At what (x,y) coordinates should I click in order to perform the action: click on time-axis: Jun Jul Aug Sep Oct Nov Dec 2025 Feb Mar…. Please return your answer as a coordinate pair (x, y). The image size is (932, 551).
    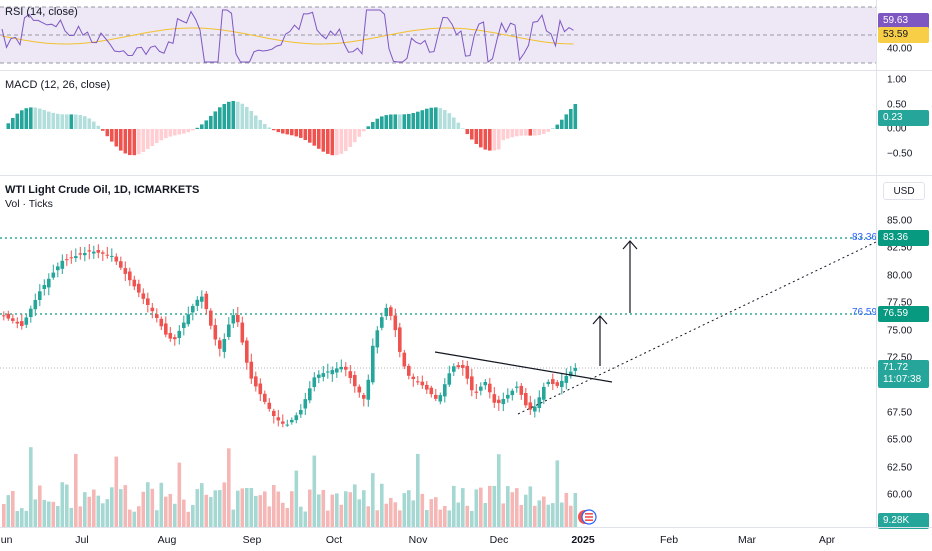
    Looking at the image, I should click on (466, 539).